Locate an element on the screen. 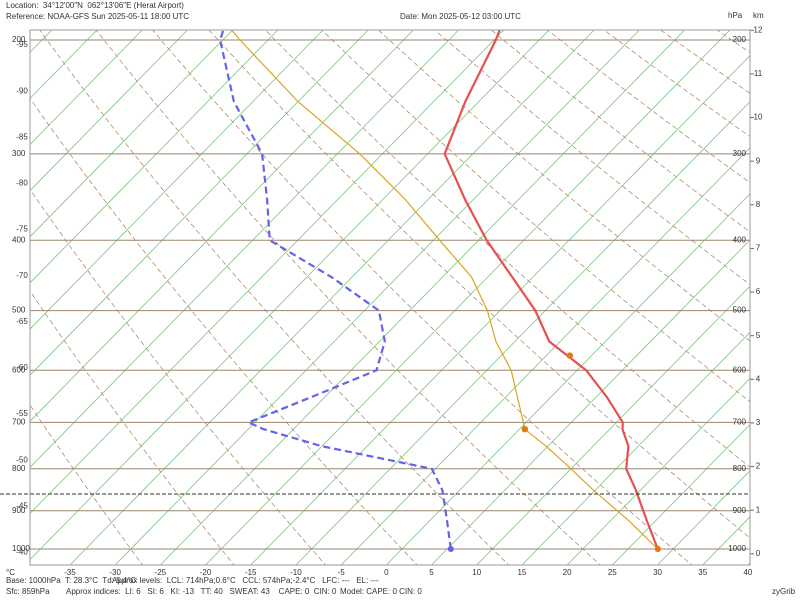  isotherm-label: -70 is located at coordinates (22, 275).